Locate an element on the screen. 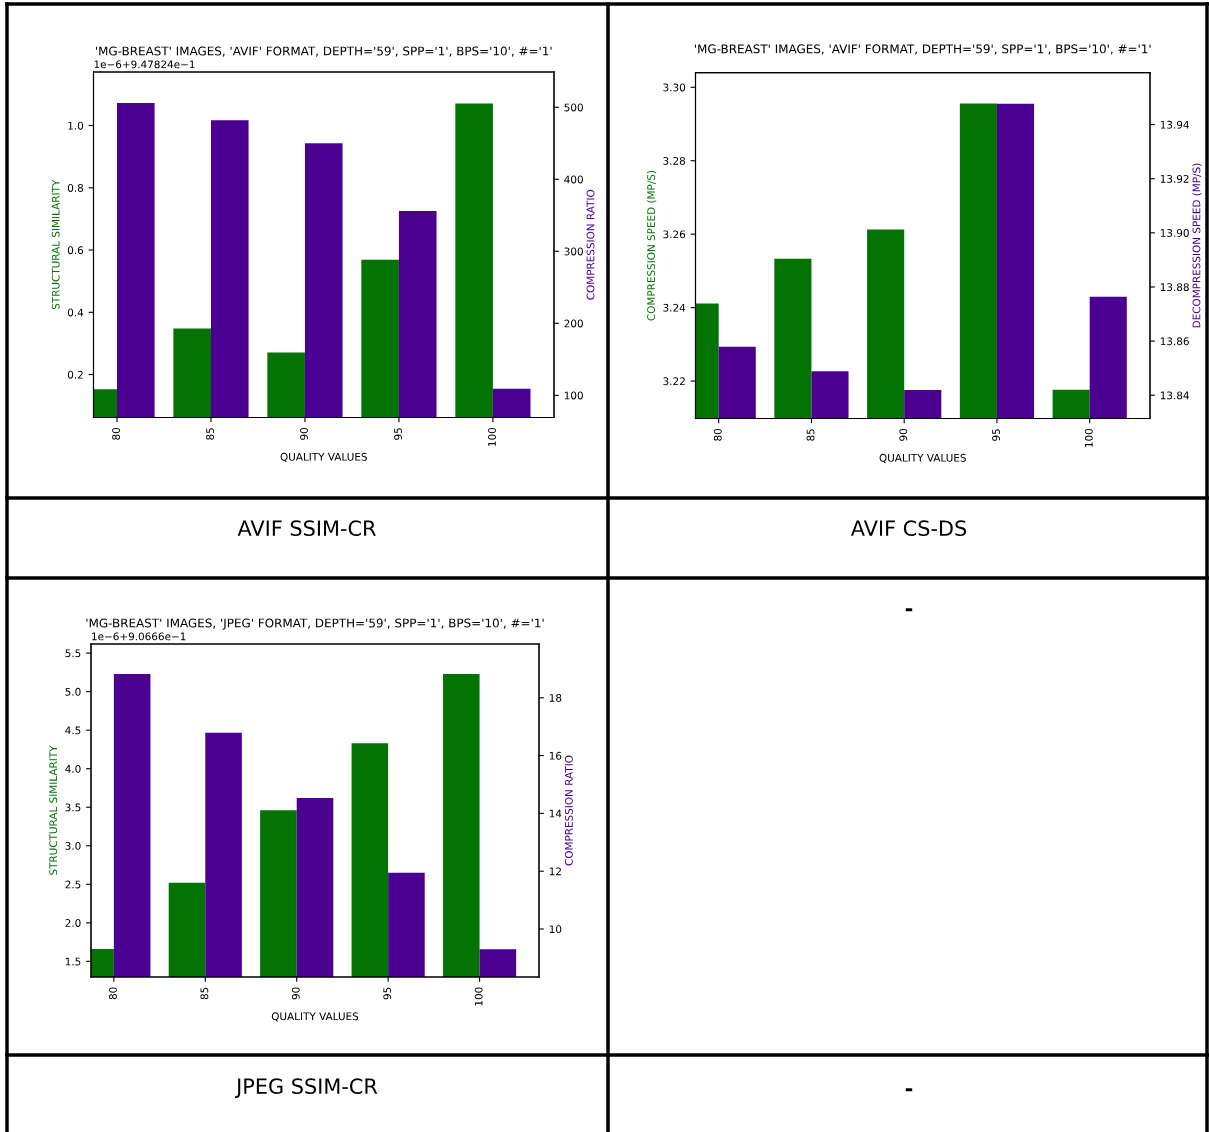 This screenshot has width=1209, height=1132. chart-title: 'MG-BREAST' IMAGES, 'JPEG' FORMAT, DEPTH='59', SPP='1', BPS='10', #='1' is located at coordinates (315, 624).